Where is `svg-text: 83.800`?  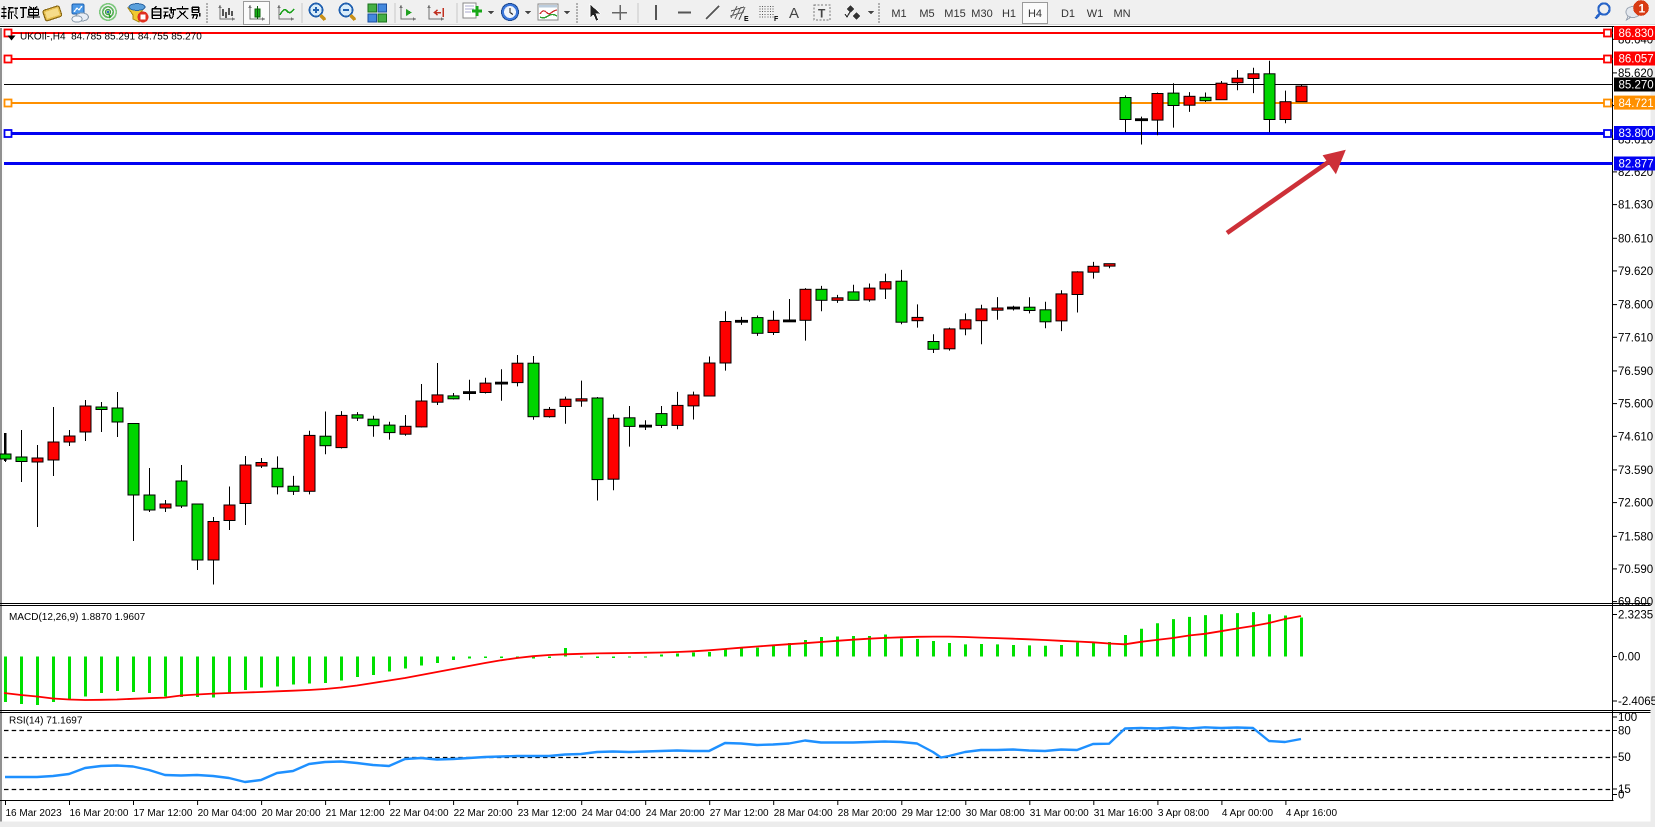
svg-text: 83.800 is located at coordinates (1636, 134).